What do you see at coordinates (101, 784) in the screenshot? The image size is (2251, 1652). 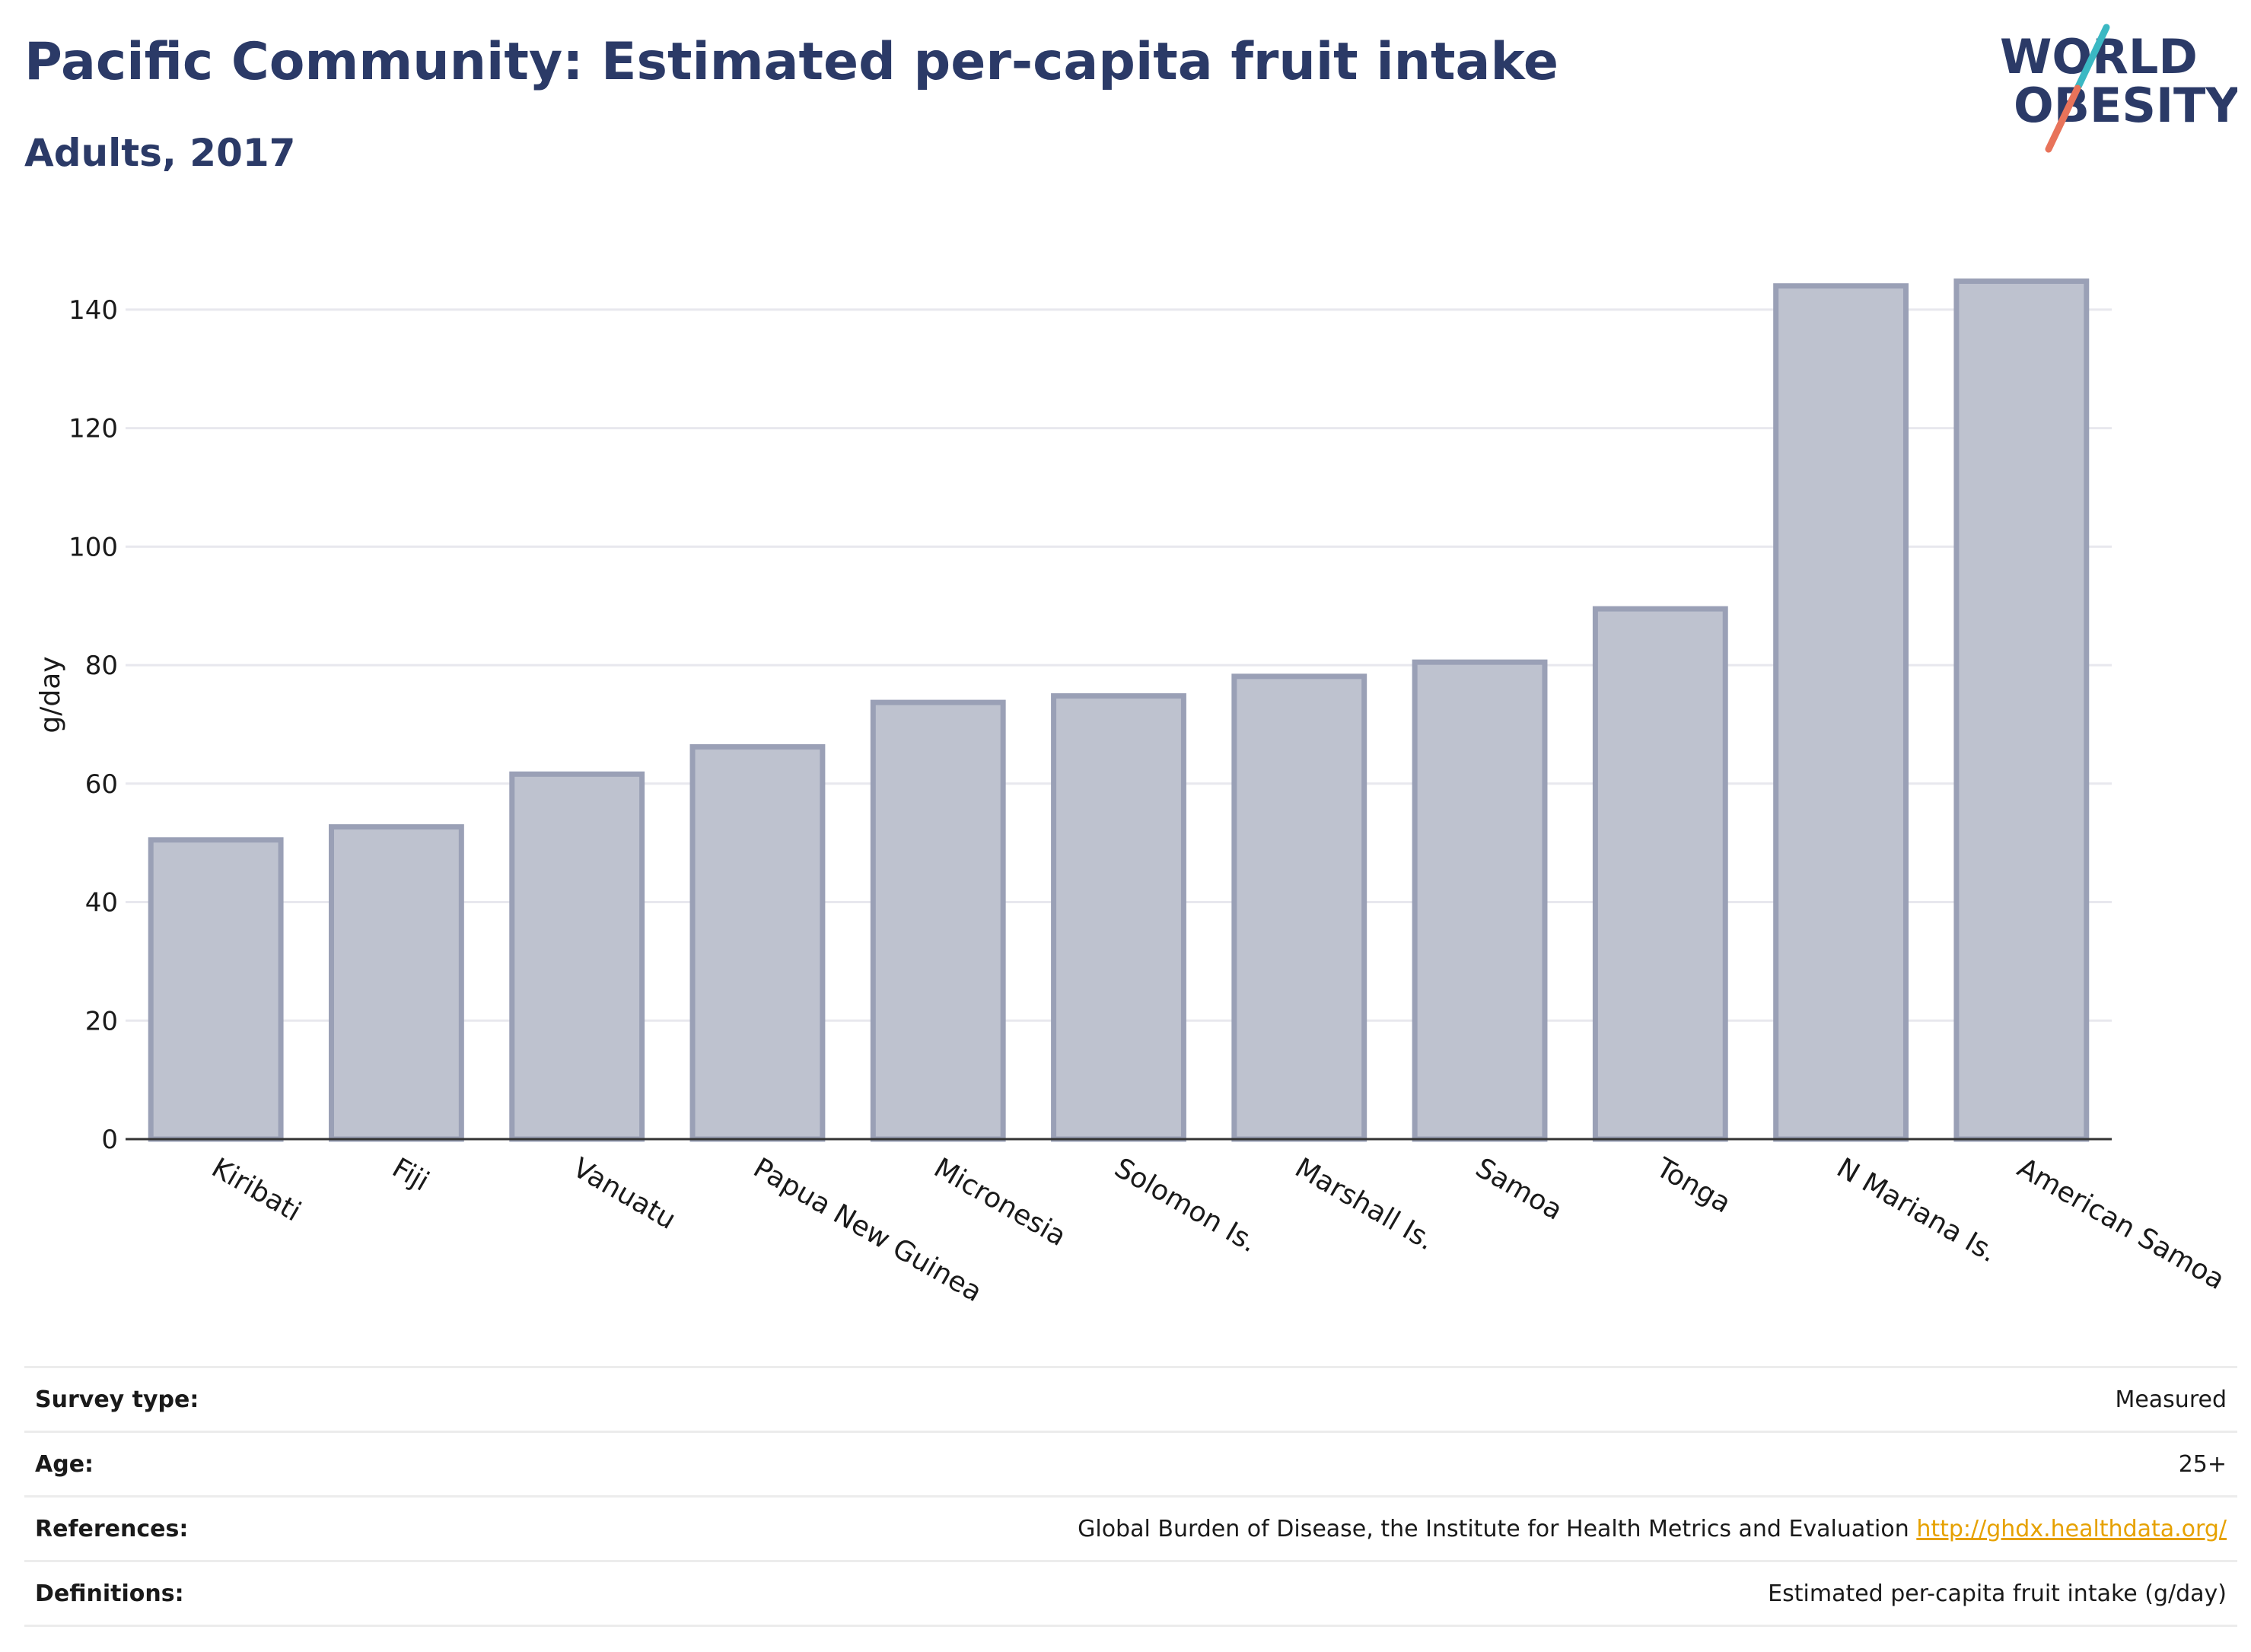 I see `y-tick-label: 60` at bounding box center [101, 784].